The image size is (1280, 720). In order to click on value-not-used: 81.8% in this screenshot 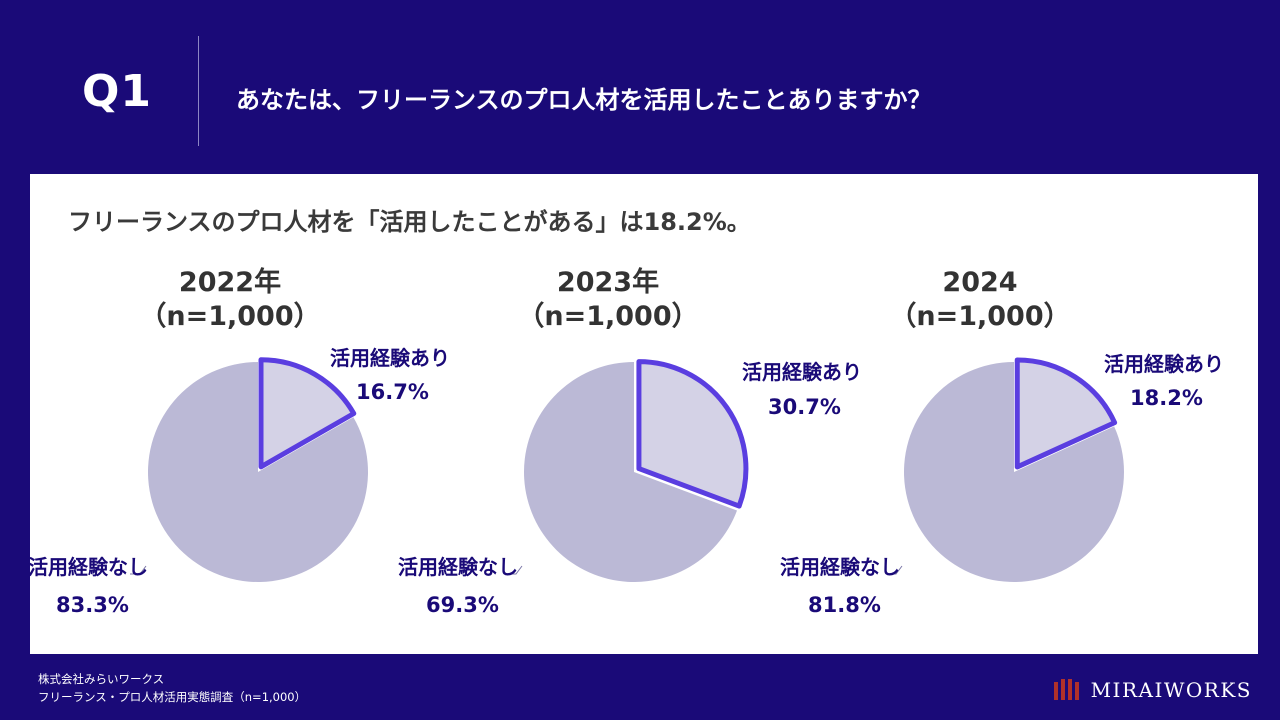, I will do `click(844, 605)`.